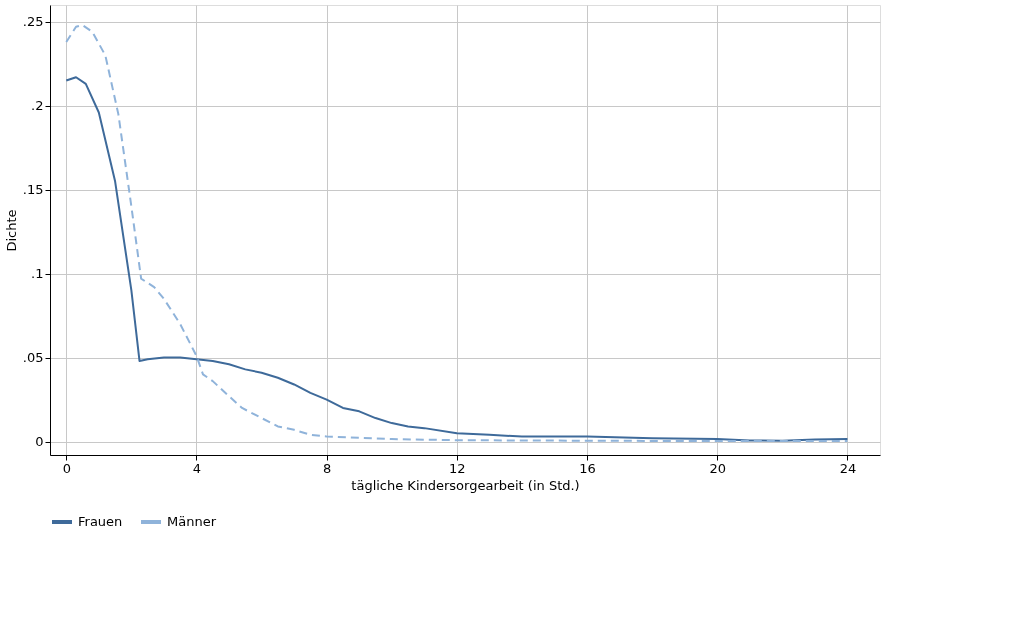 This screenshot has width=1010, height=622. I want to click on x-tick-label: 12, so click(457, 468).